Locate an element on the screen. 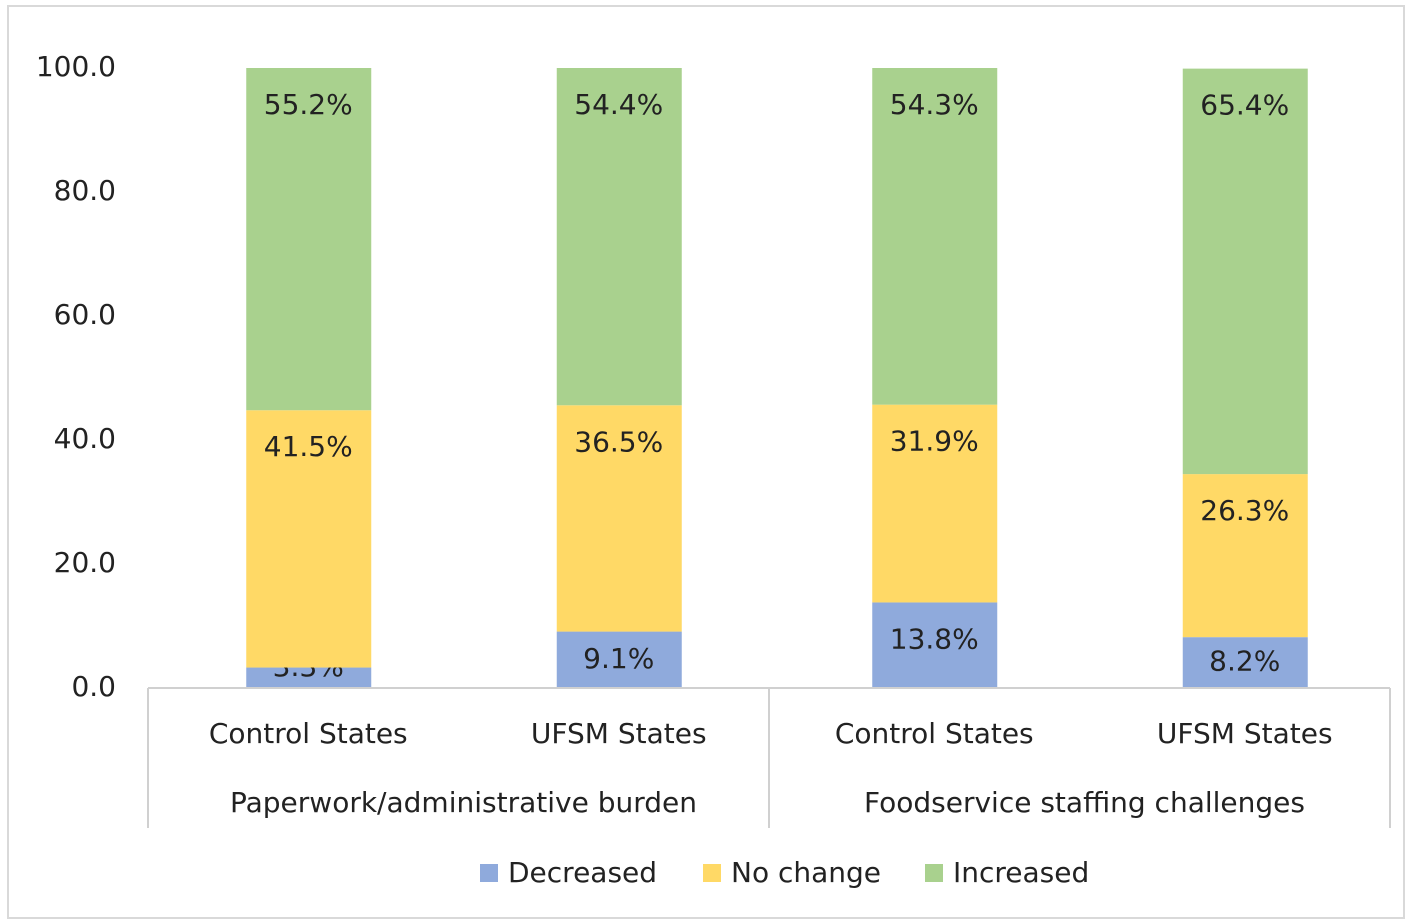 Image resolution: width=1406 pixels, height=920 pixels. group-label: Foodservice staffing challenges is located at coordinates (1084, 802).